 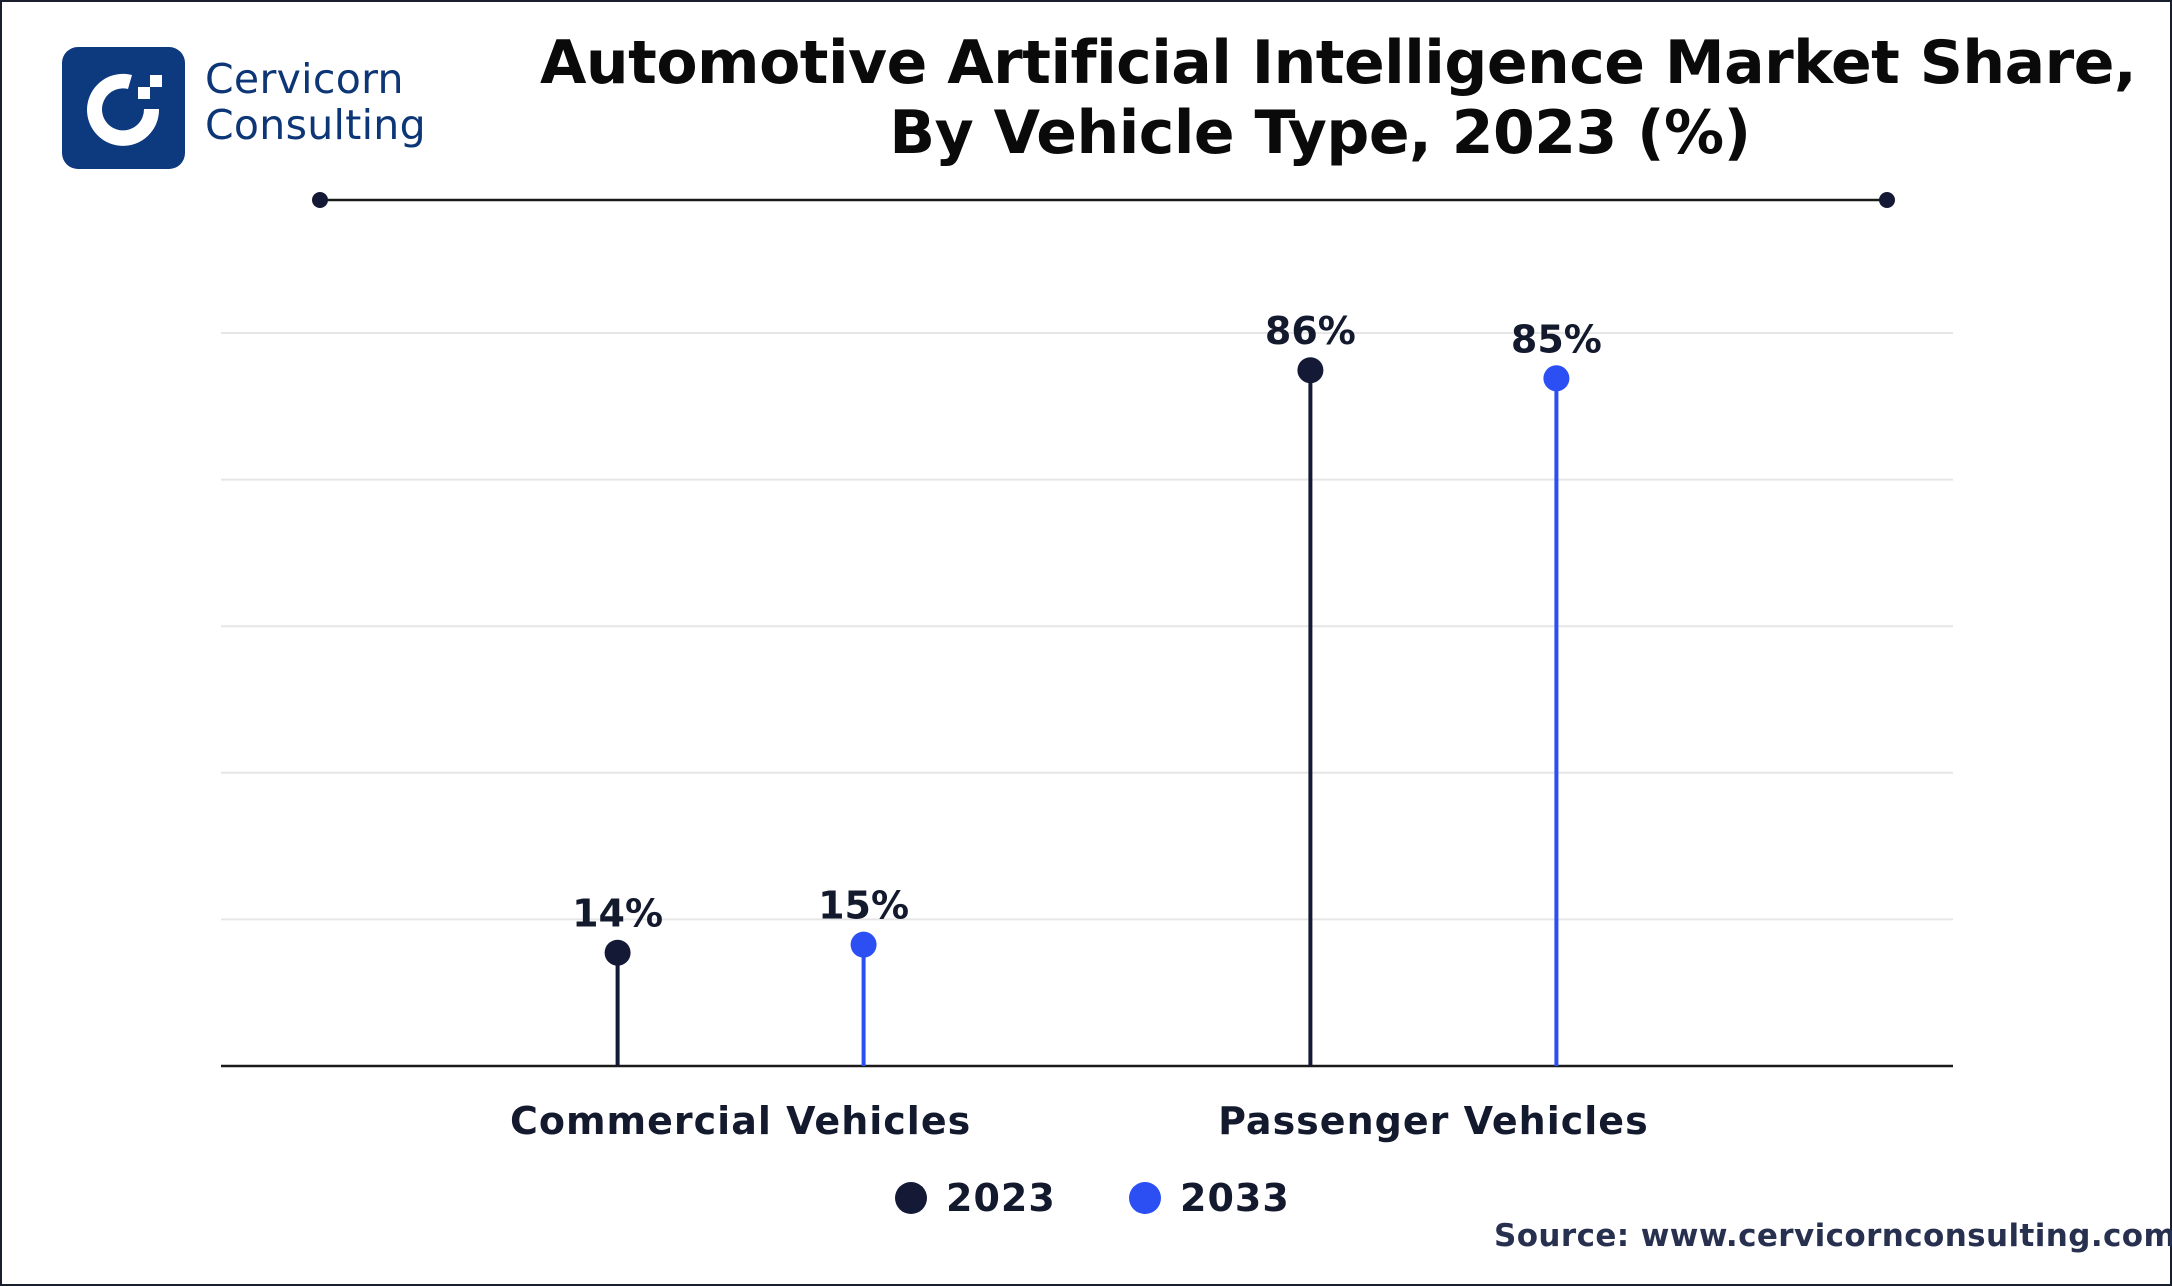 I want to click on divider-right-dot, so click(x=1887, y=200).